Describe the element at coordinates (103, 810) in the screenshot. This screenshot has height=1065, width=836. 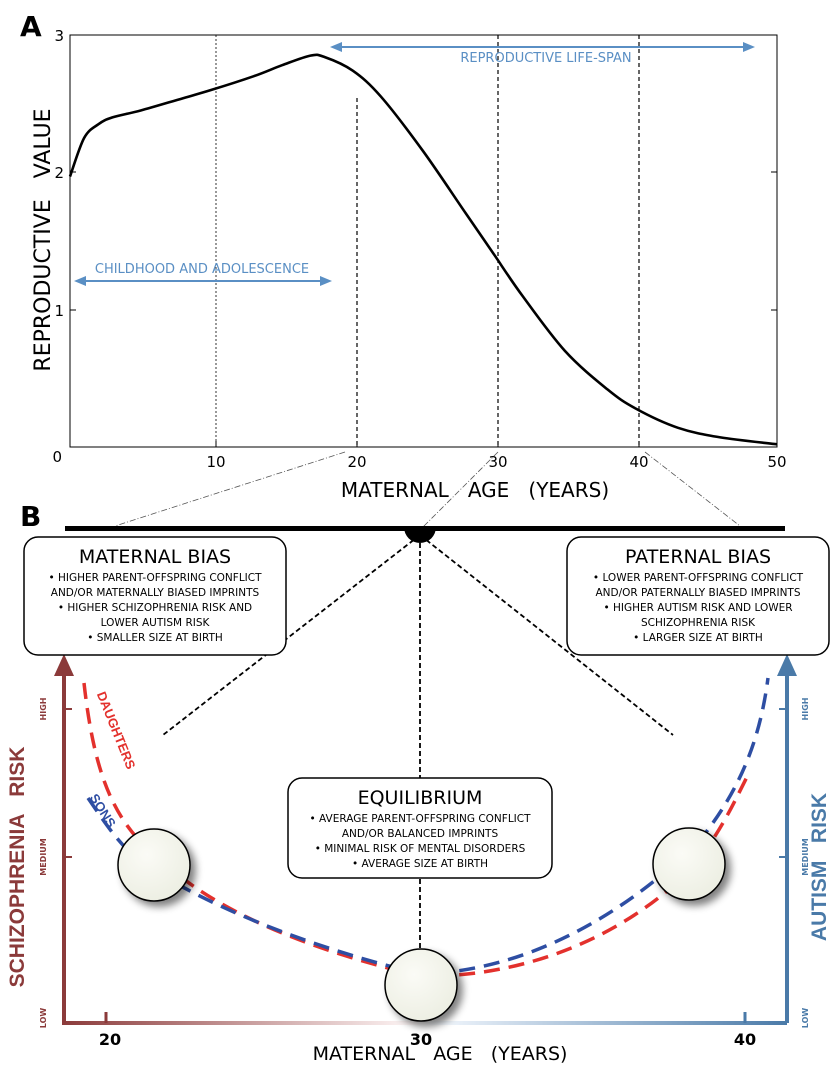
I see `sons-label: SONS` at that location.